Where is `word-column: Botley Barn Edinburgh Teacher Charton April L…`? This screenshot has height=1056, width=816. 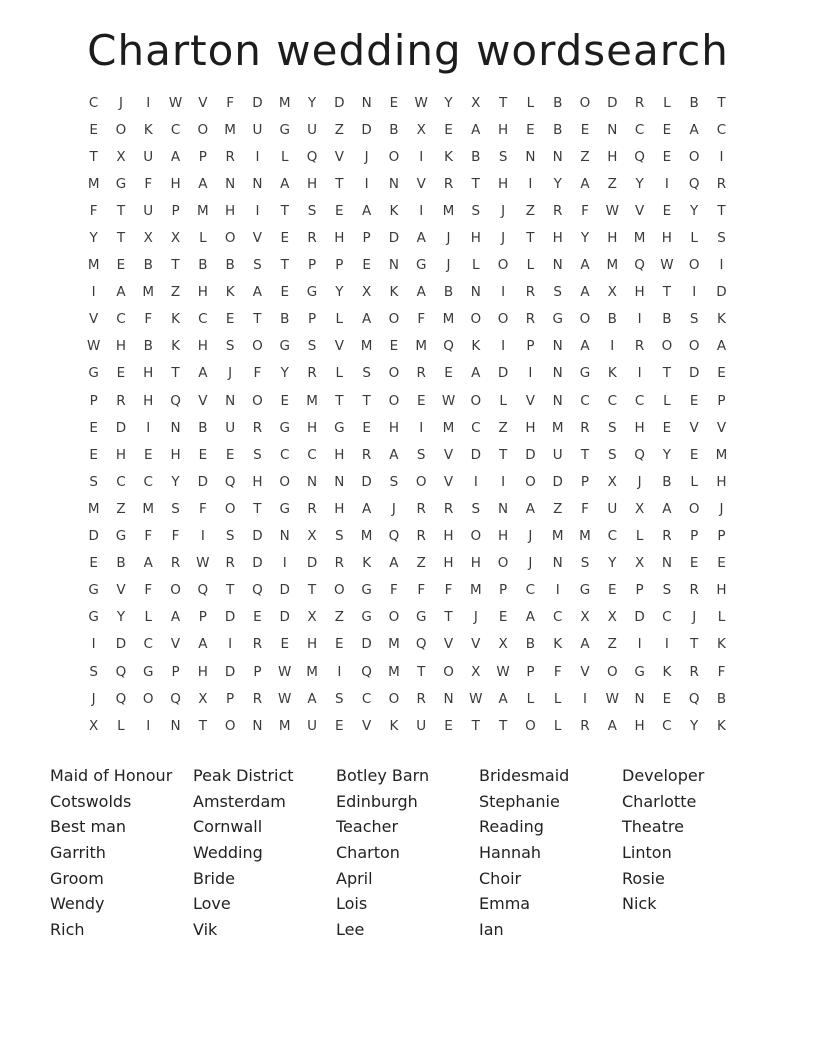 word-column: Botley Barn Edinburgh Teacher Charton April L… is located at coordinates (407, 852).